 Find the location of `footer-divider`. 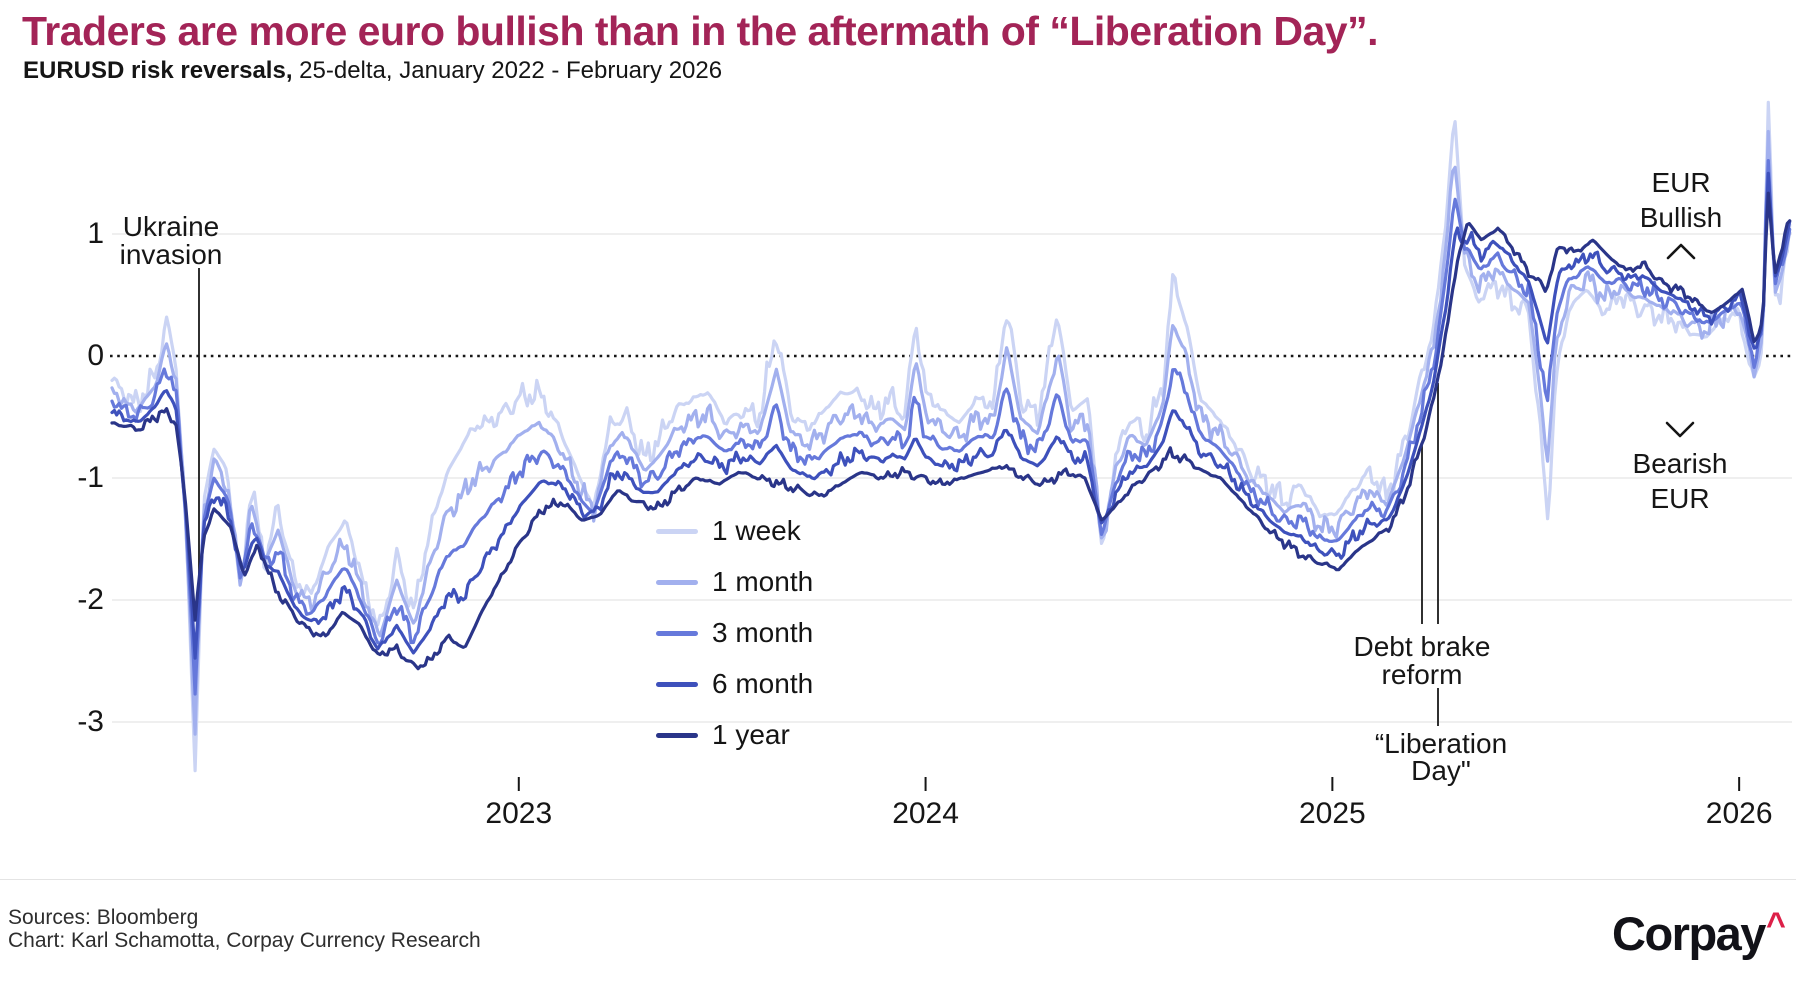

footer-divider is located at coordinates (898, 879).